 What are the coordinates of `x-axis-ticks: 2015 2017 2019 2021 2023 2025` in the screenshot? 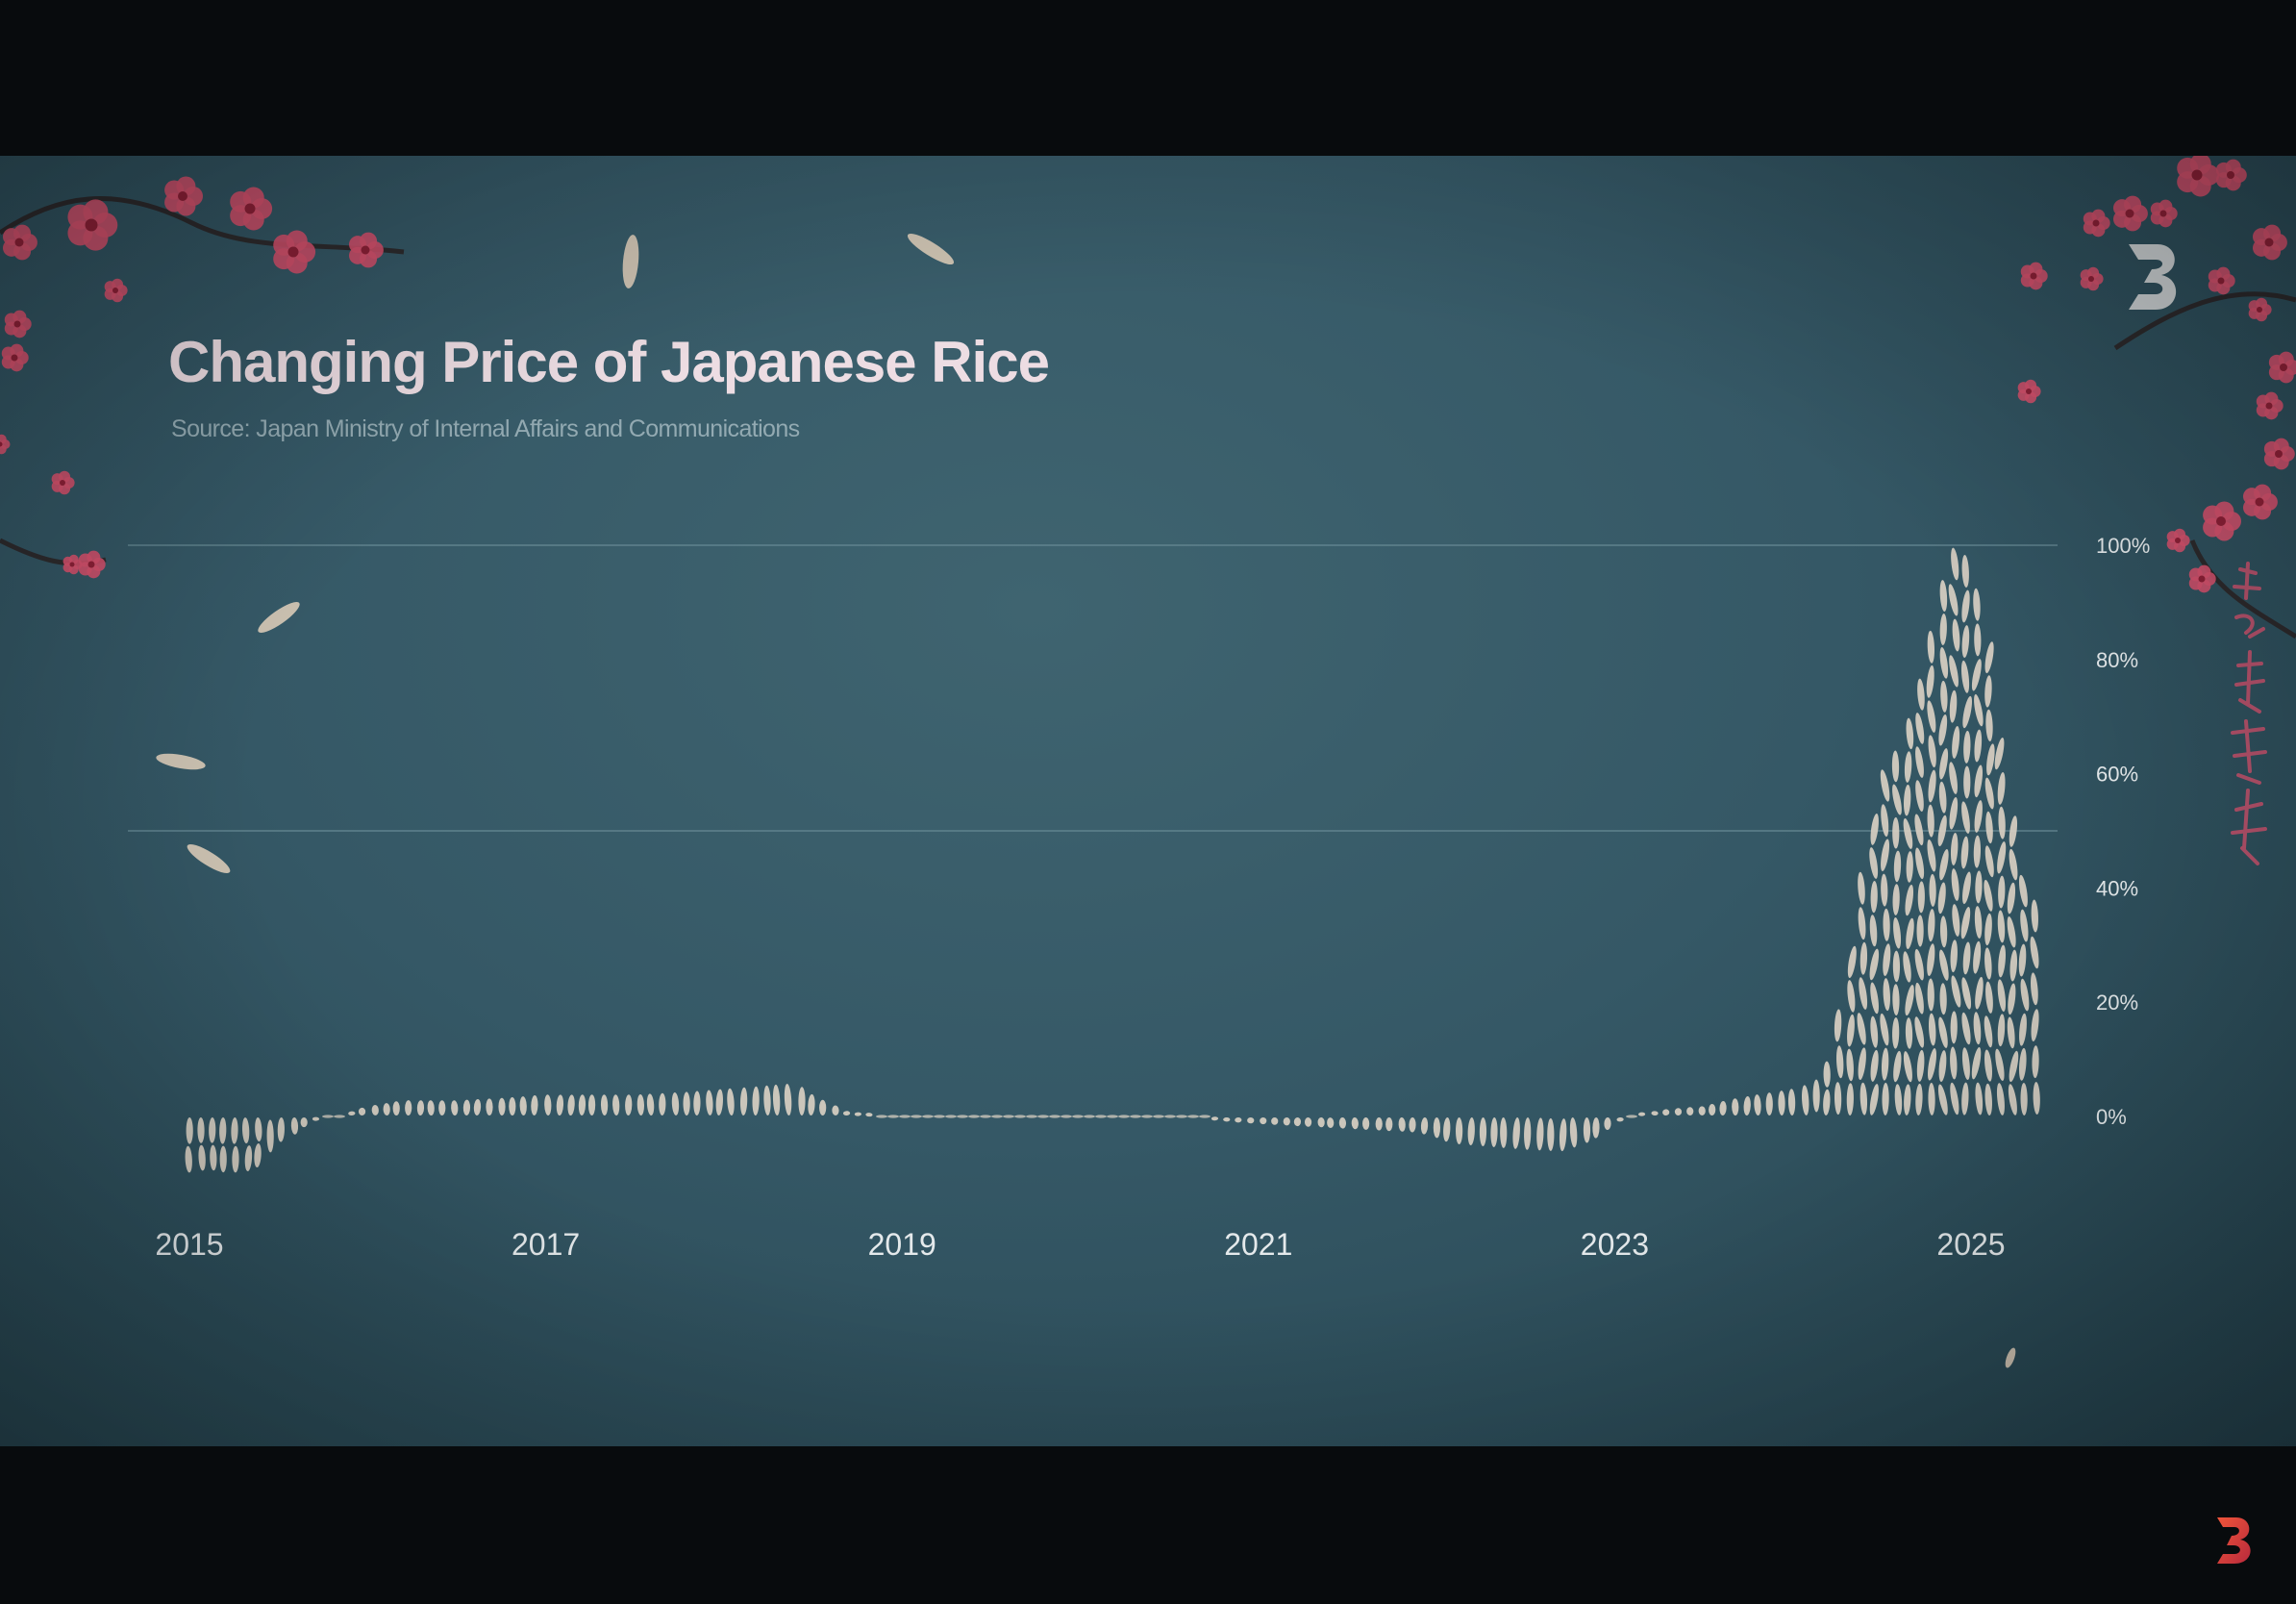 It's located at (1080, 1244).